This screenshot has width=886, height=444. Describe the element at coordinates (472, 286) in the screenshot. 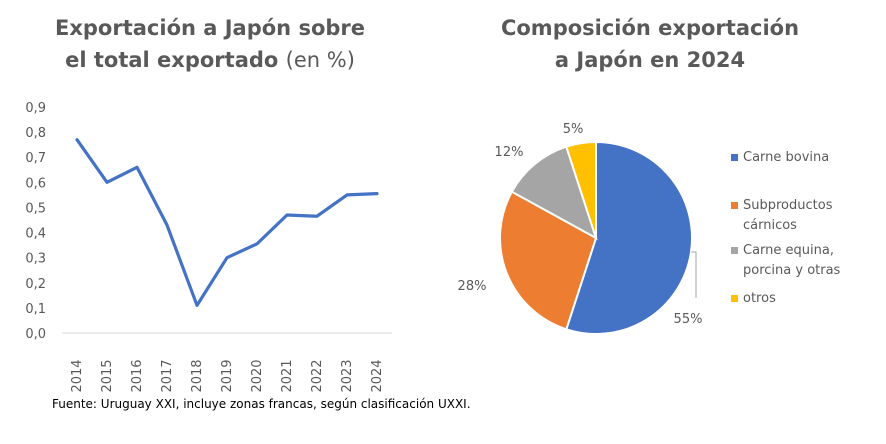

I see `pie-data-label: 28%` at that location.